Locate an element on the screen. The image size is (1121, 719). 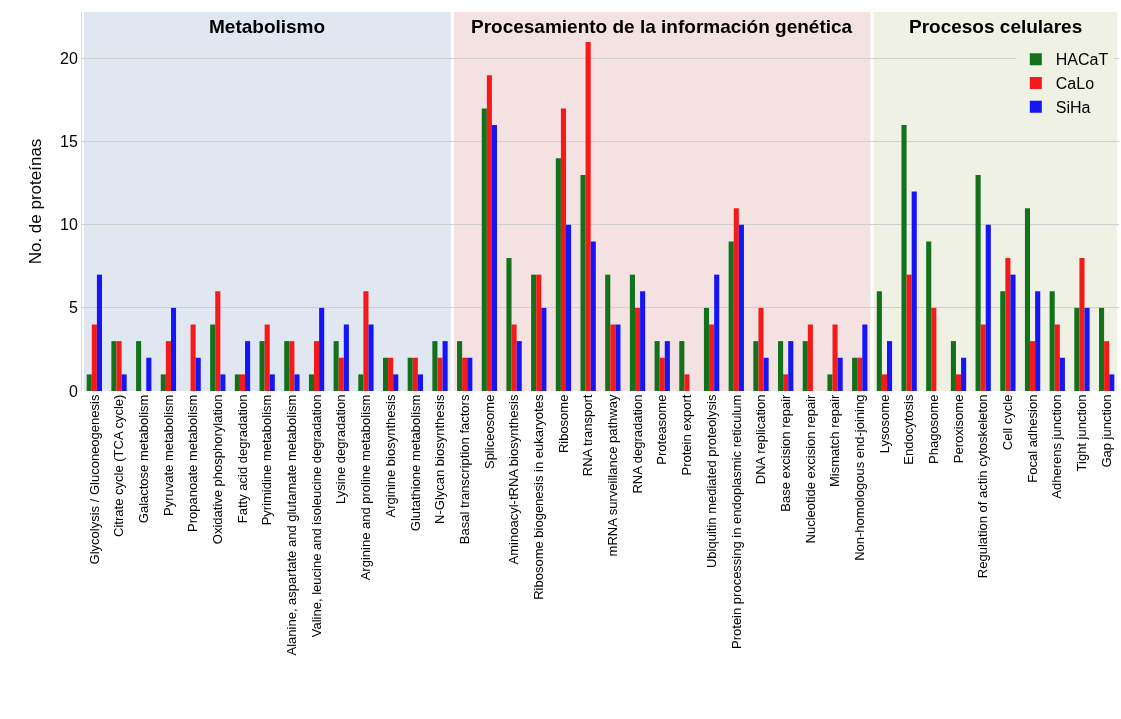
x-tick-label: Adherens junction is located at coordinates (1057, 446).